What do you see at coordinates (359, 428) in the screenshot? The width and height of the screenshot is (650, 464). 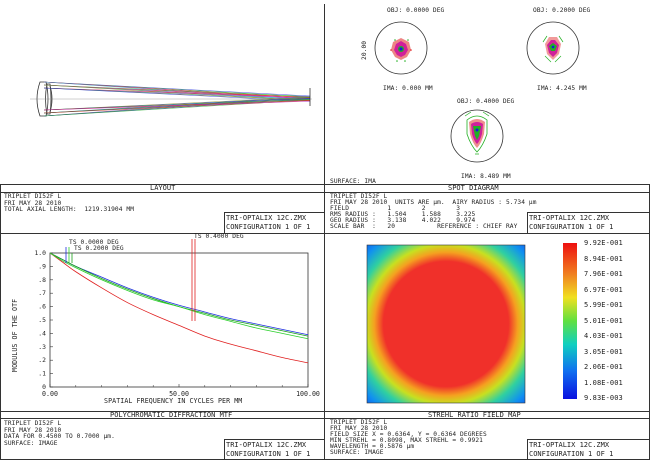 I see `strehl-info-line-2: FRI MAY 28 2010` at bounding box center [359, 428].